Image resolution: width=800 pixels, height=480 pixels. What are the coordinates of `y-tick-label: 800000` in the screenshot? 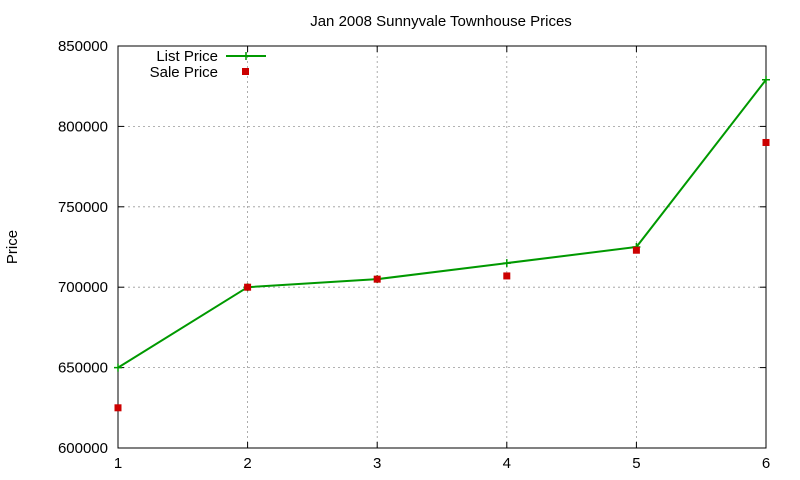 It's located at (83, 126).